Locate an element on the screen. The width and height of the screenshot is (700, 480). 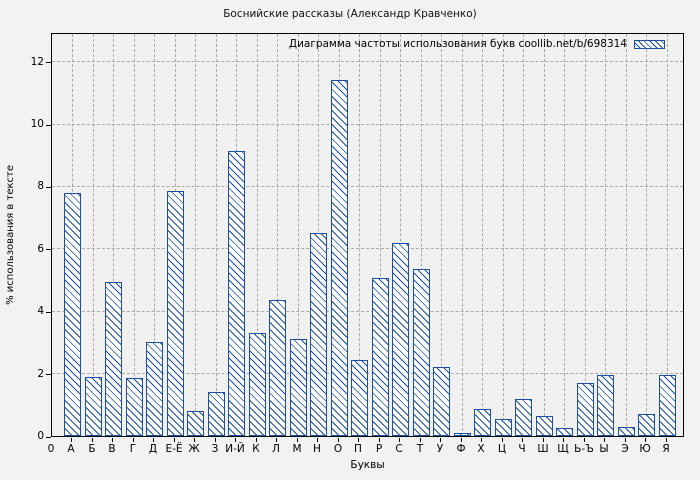
bar-Ь-Ъ is located at coordinates (585, 409).